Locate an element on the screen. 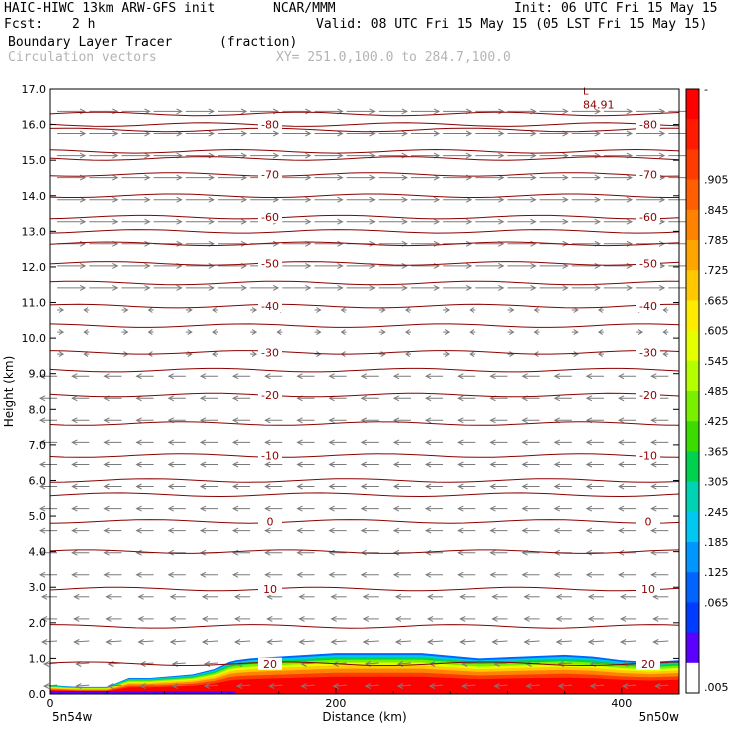 This screenshot has height=740, width=740. y-tick-label: 1.0 is located at coordinates (38, 658).